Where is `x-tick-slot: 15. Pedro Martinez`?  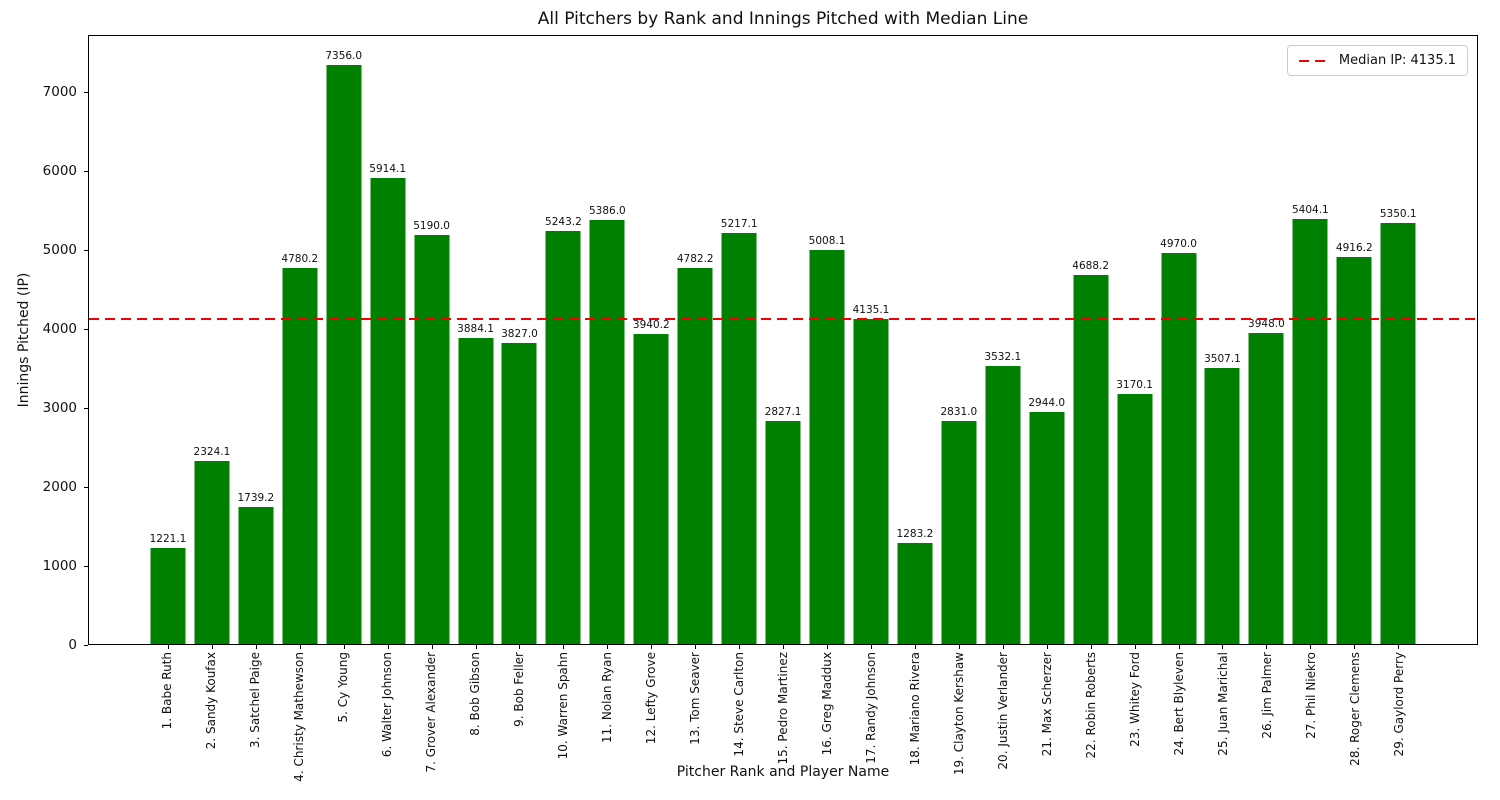 x-tick-slot: 15. Pedro Martinez is located at coordinates (783, 708).